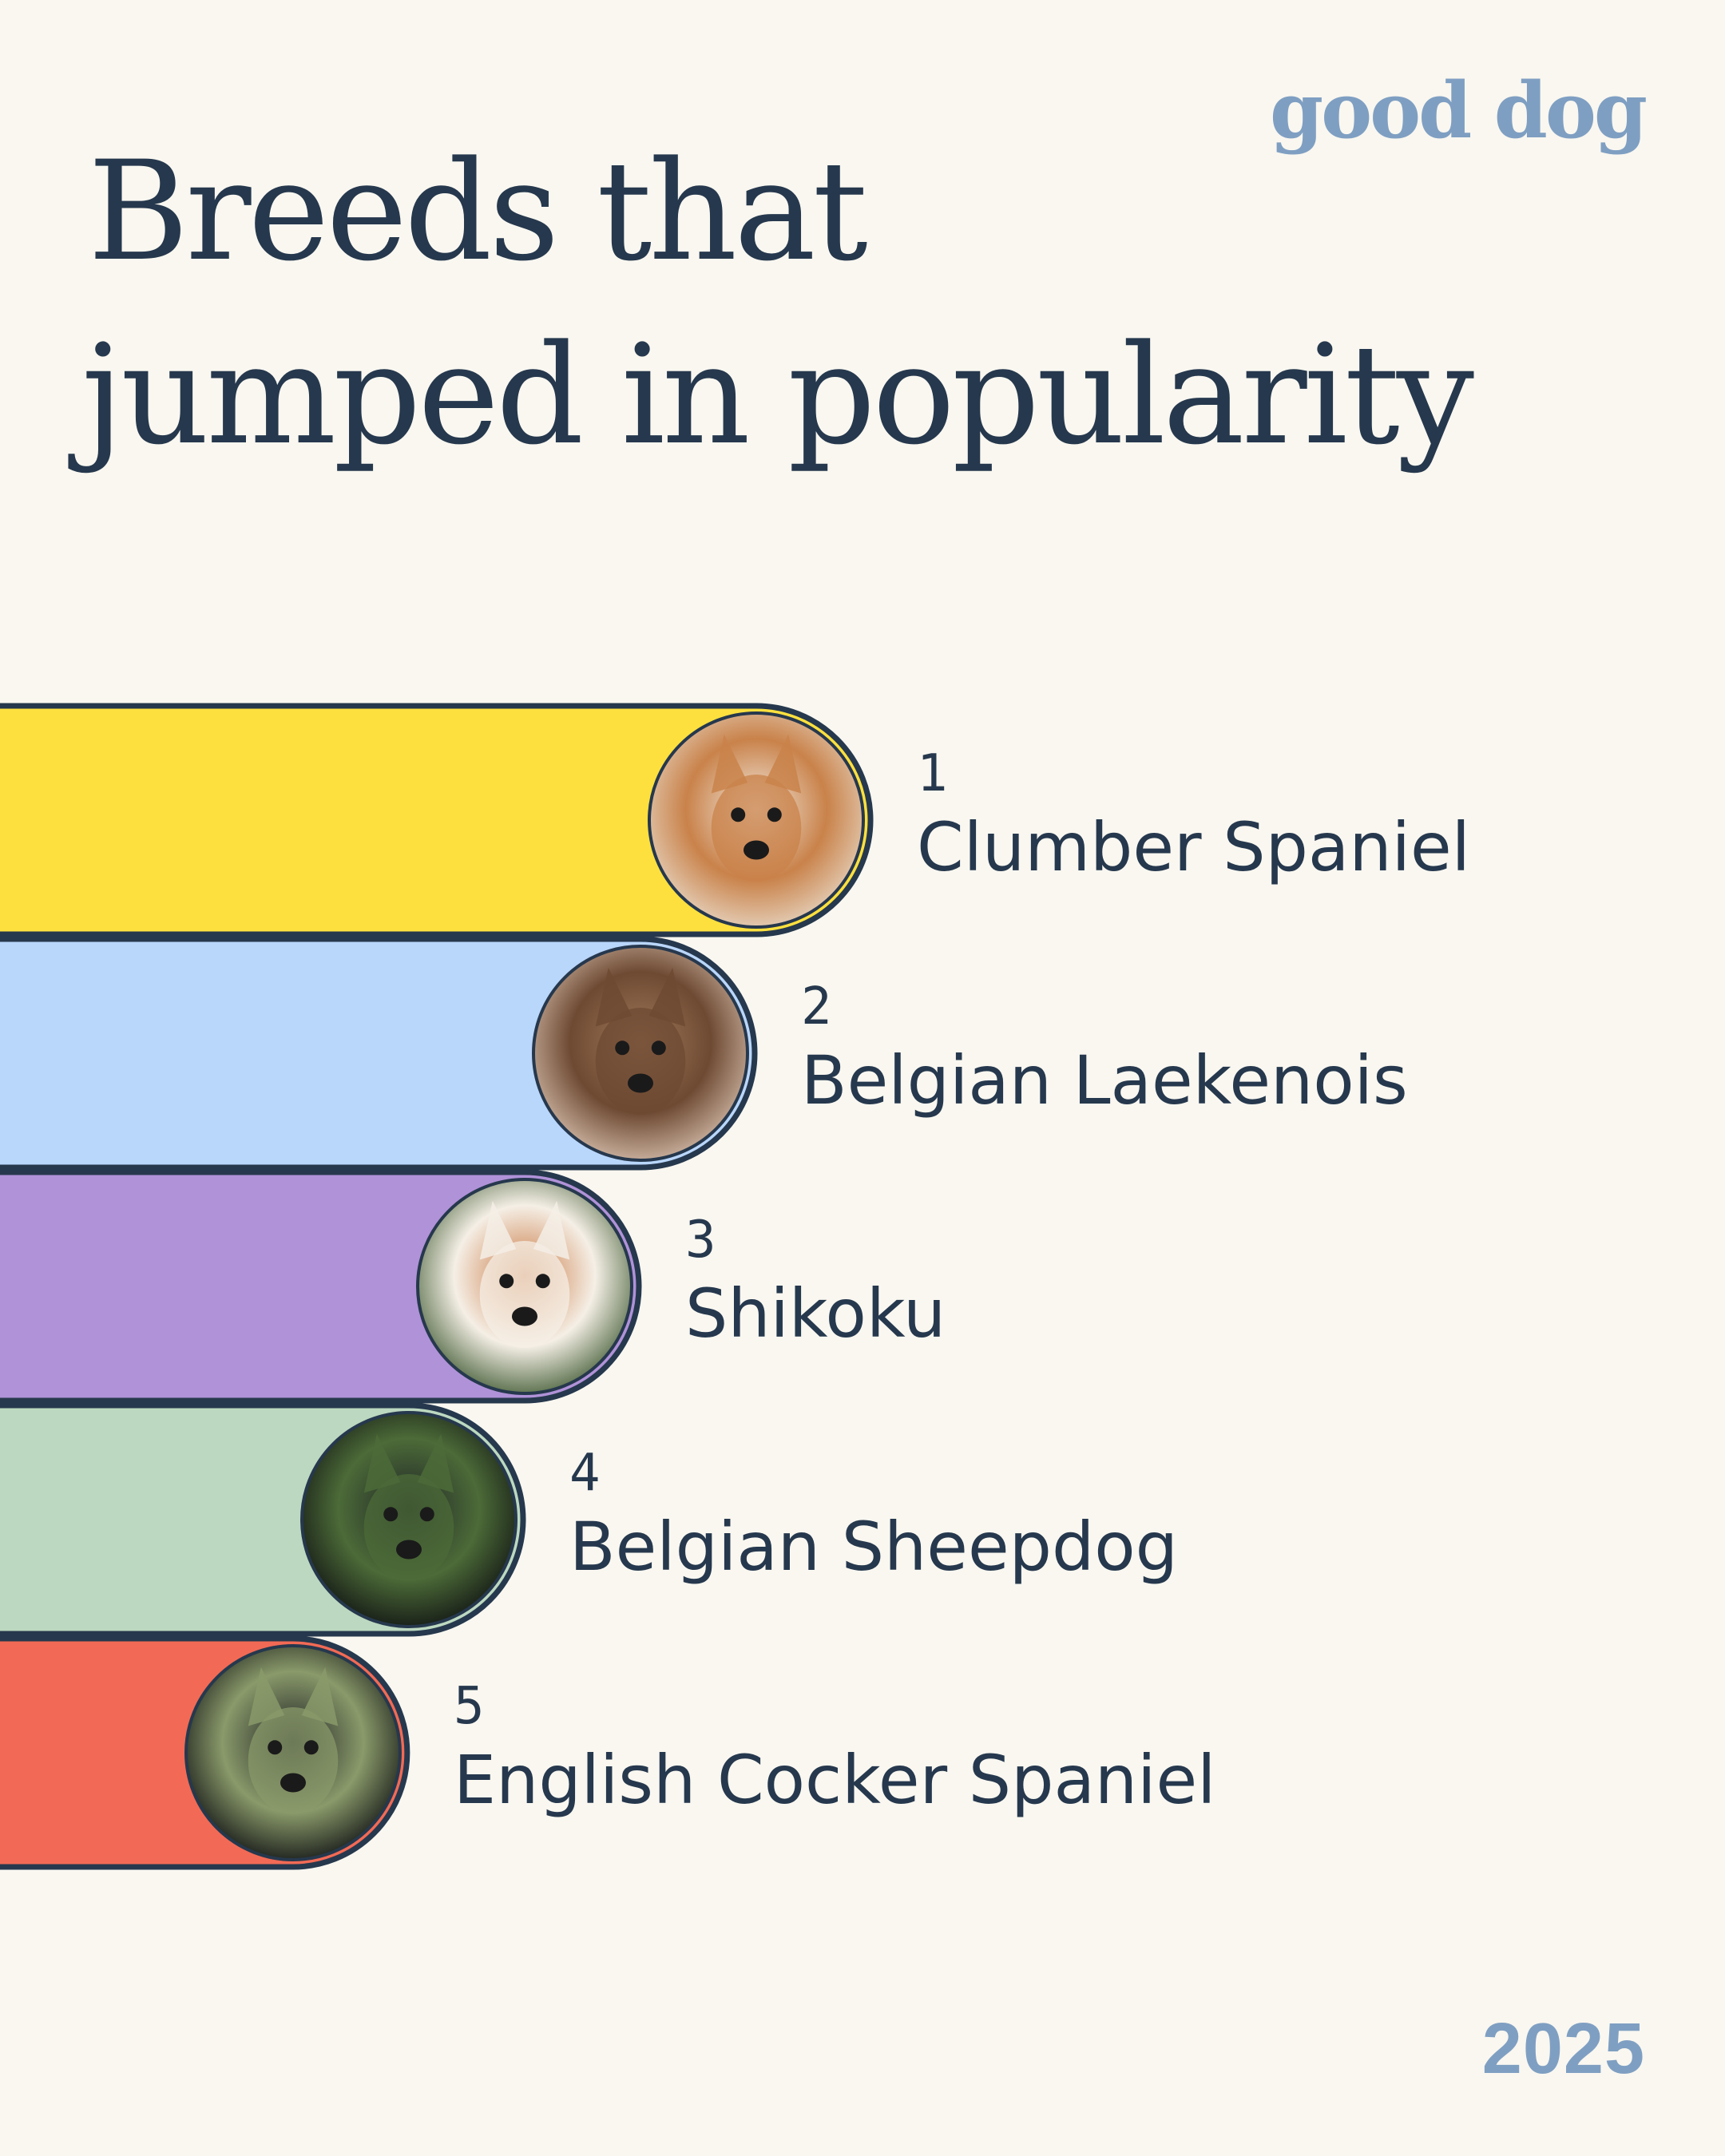 This screenshot has height=2156, width=1725. Describe the element at coordinates (409, 1519) in the screenshot. I see `belgian-sheepdog-photo-icon` at that location.